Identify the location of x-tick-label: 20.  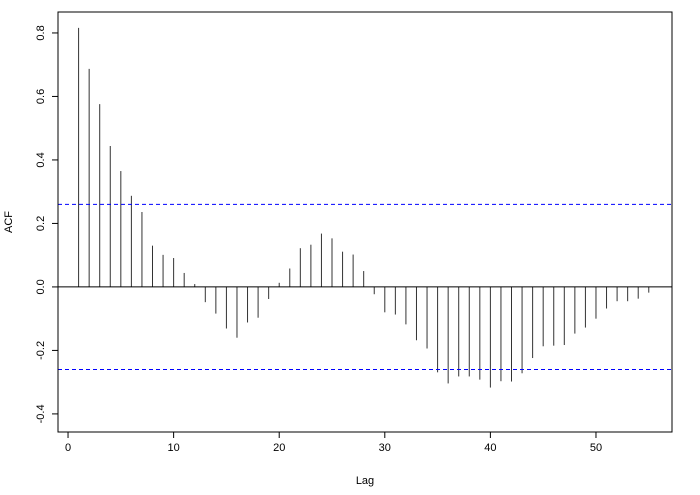
(279, 448).